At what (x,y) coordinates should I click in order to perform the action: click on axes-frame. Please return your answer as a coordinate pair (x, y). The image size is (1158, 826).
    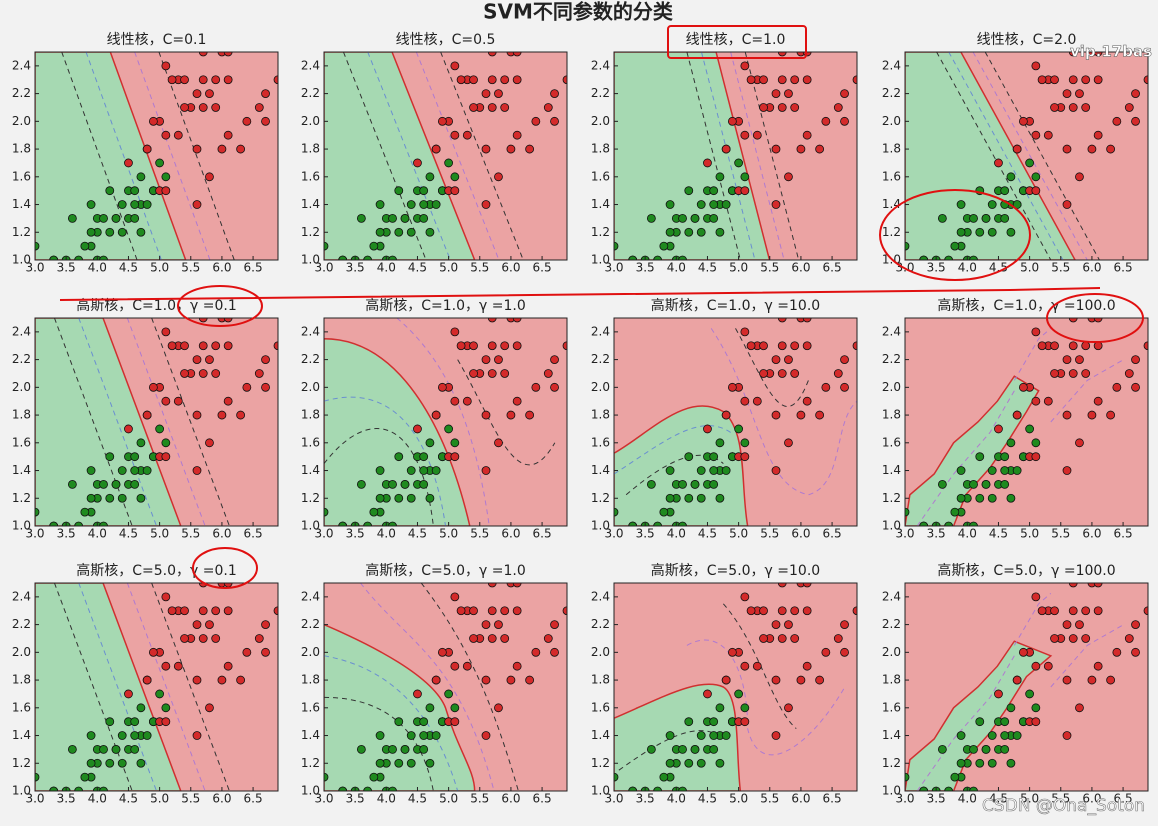
    Looking at the image, I should click on (156, 156).